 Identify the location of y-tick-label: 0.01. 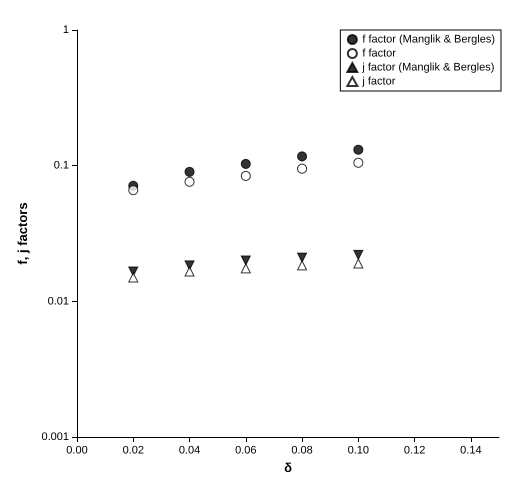
(58, 301).